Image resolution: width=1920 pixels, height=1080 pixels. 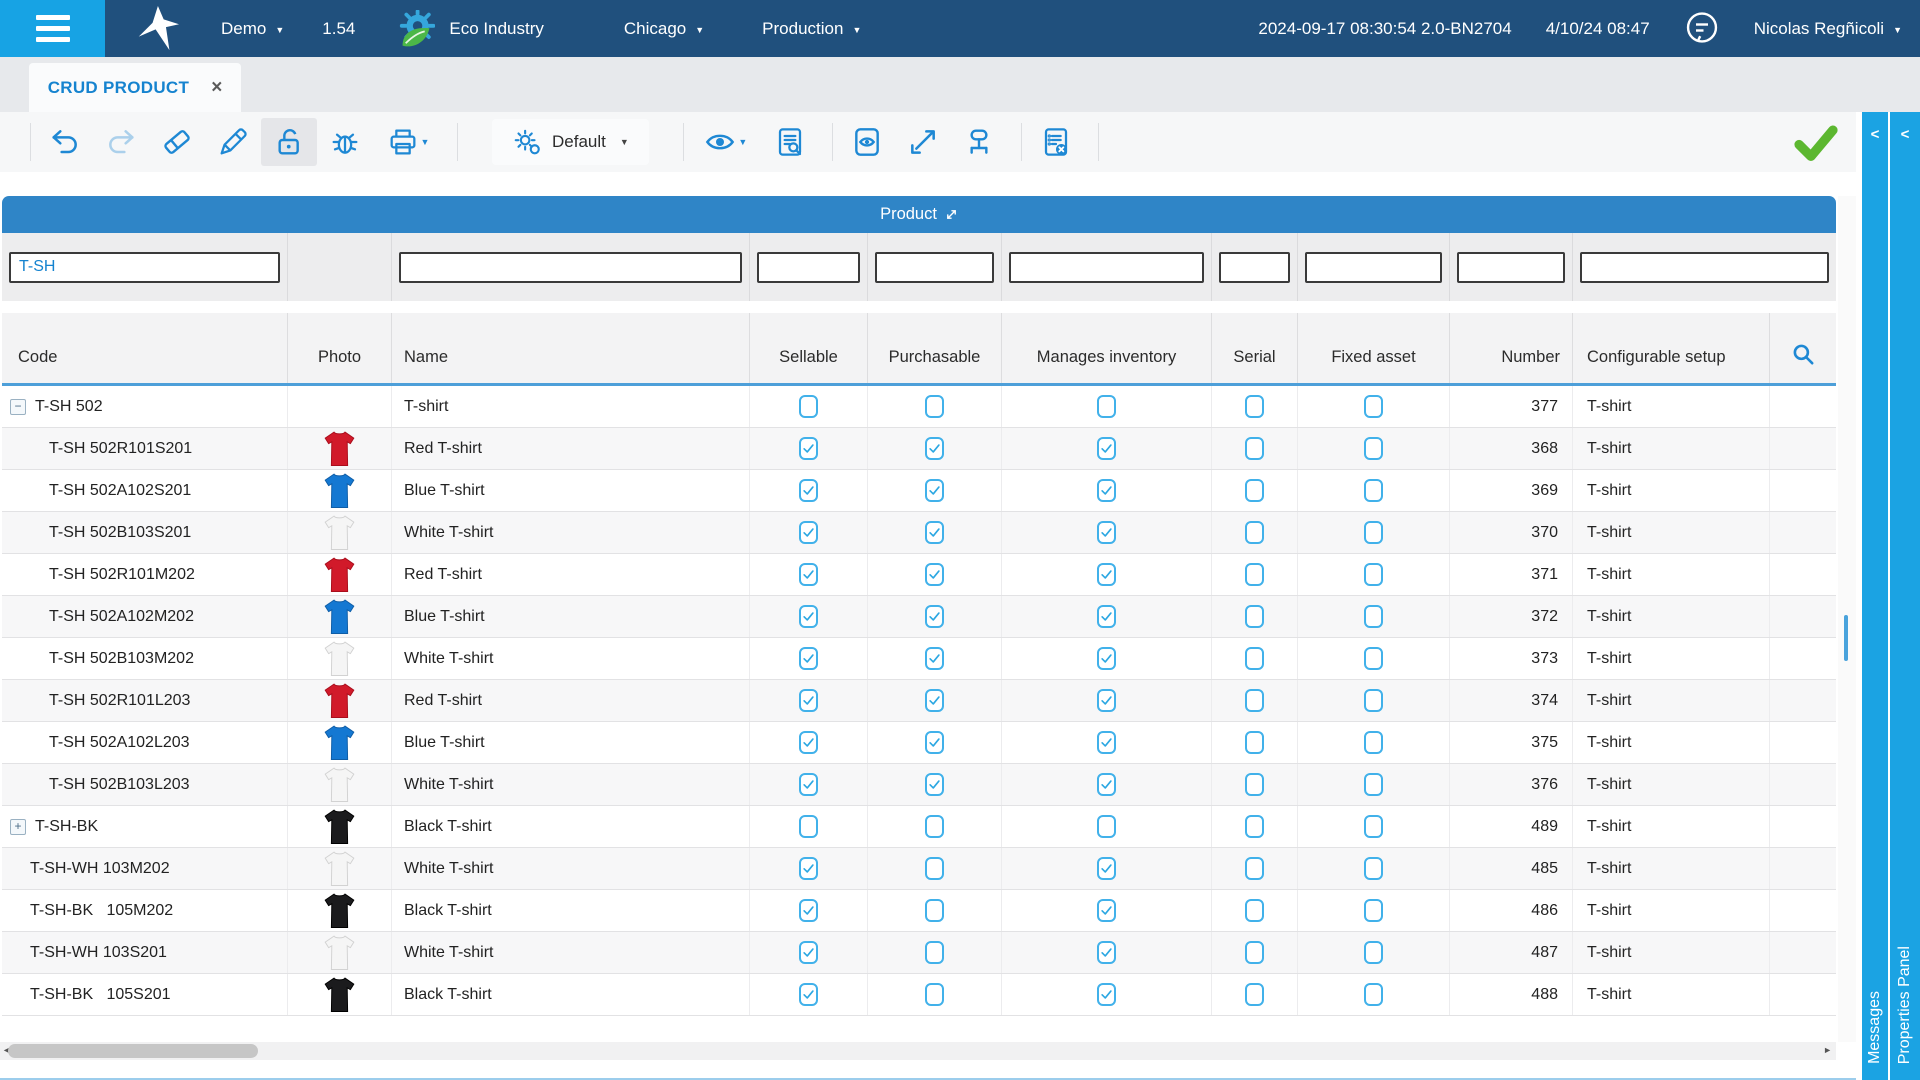 What do you see at coordinates (144, 267) in the screenshot?
I see `filter-input-code` at bounding box center [144, 267].